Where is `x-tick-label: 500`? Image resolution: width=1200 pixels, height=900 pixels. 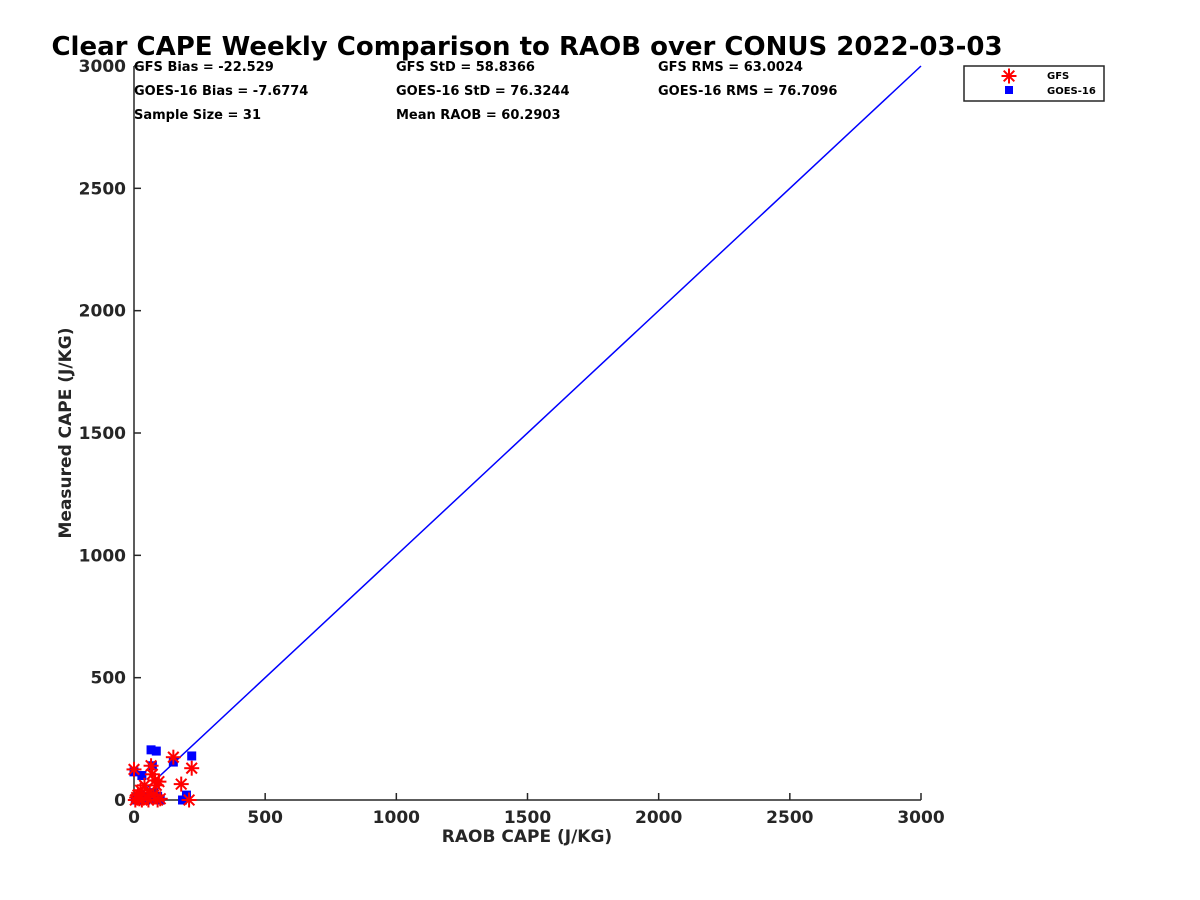 x-tick-label: 500 is located at coordinates (265, 818).